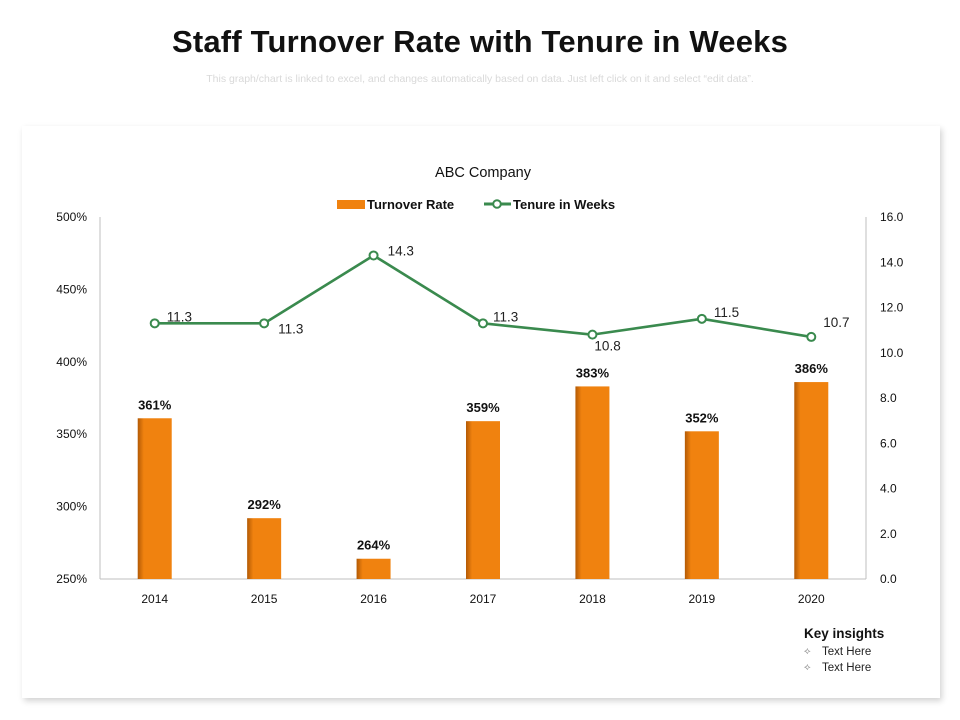 The height and width of the screenshot is (720, 960). Describe the element at coordinates (892, 308) in the screenshot. I see `y-right-tick-label: 12.0` at that location.